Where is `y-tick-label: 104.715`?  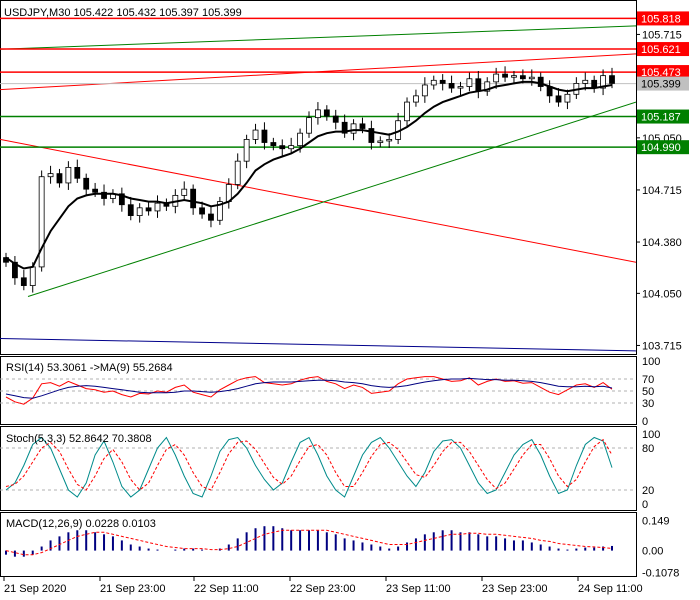
y-tick-label: 104.715 is located at coordinates (662, 191).